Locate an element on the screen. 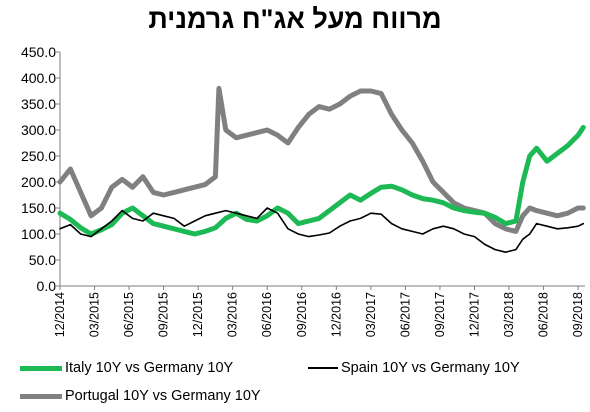  y-tick-label: 250.0 is located at coordinates (38, 156).